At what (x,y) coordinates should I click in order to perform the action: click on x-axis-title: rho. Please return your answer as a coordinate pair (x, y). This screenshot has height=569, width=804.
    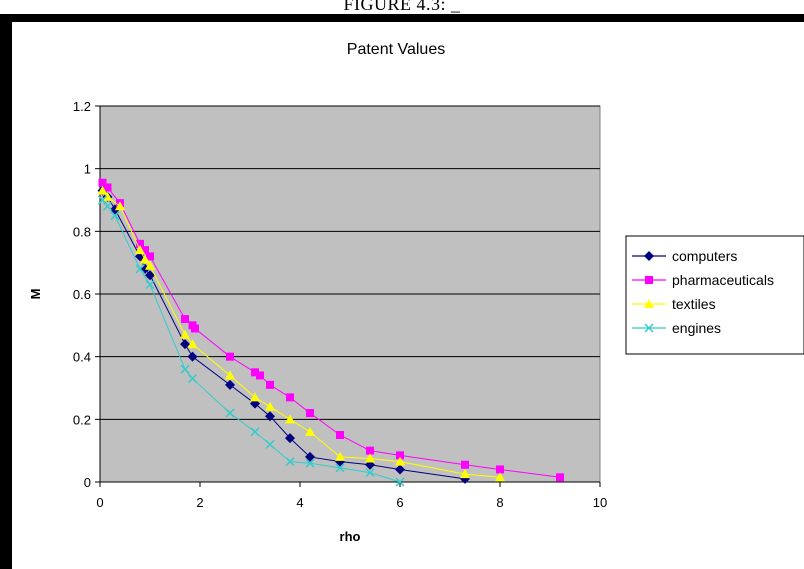
    Looking at the image, I should click on (350, 536).